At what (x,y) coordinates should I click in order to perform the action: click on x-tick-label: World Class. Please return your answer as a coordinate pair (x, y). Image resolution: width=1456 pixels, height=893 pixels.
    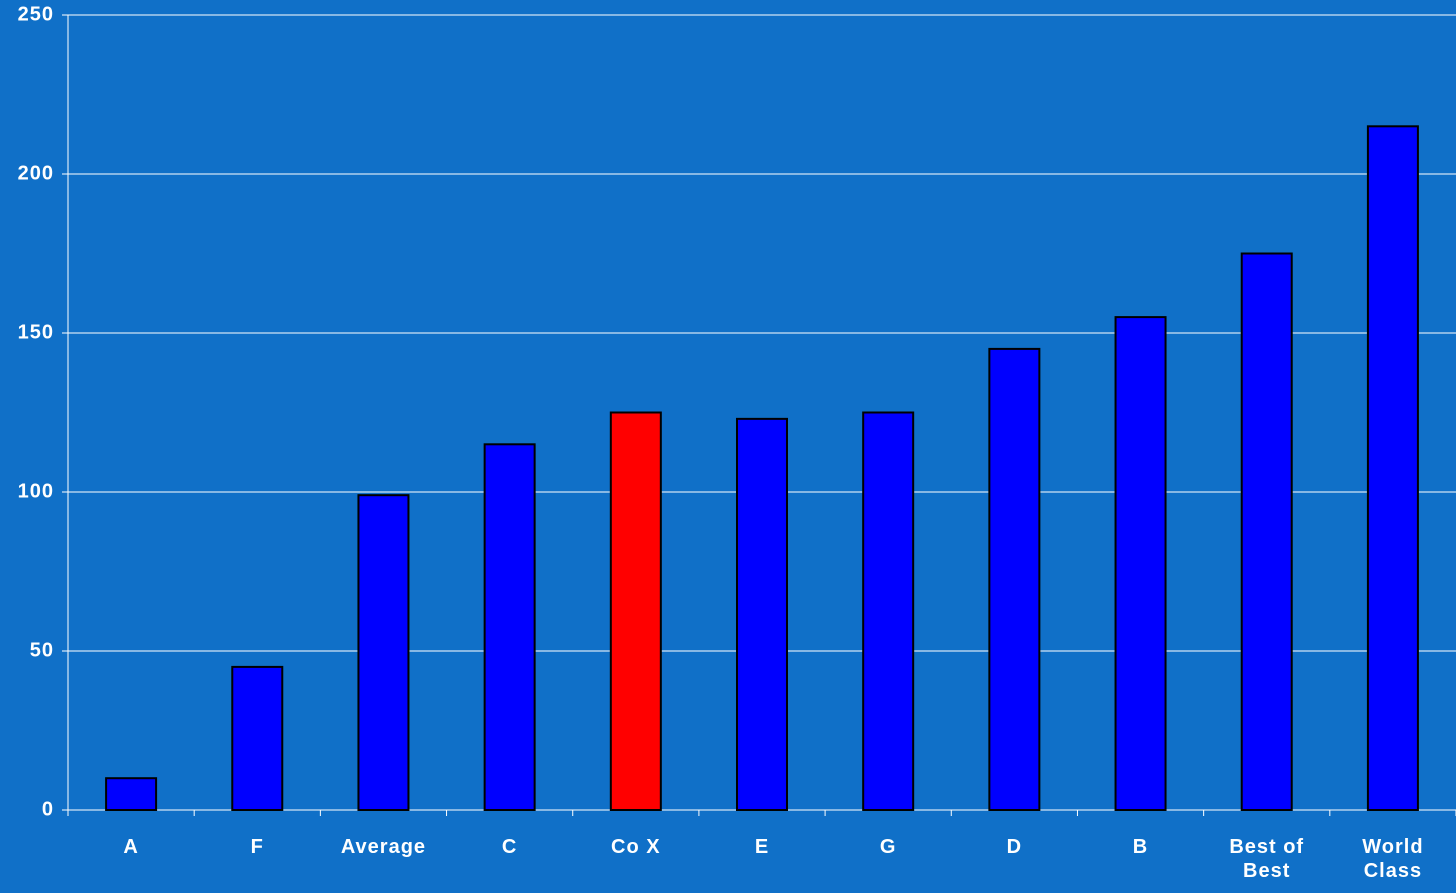
    Looking at the image, I should click on (1393, 859).